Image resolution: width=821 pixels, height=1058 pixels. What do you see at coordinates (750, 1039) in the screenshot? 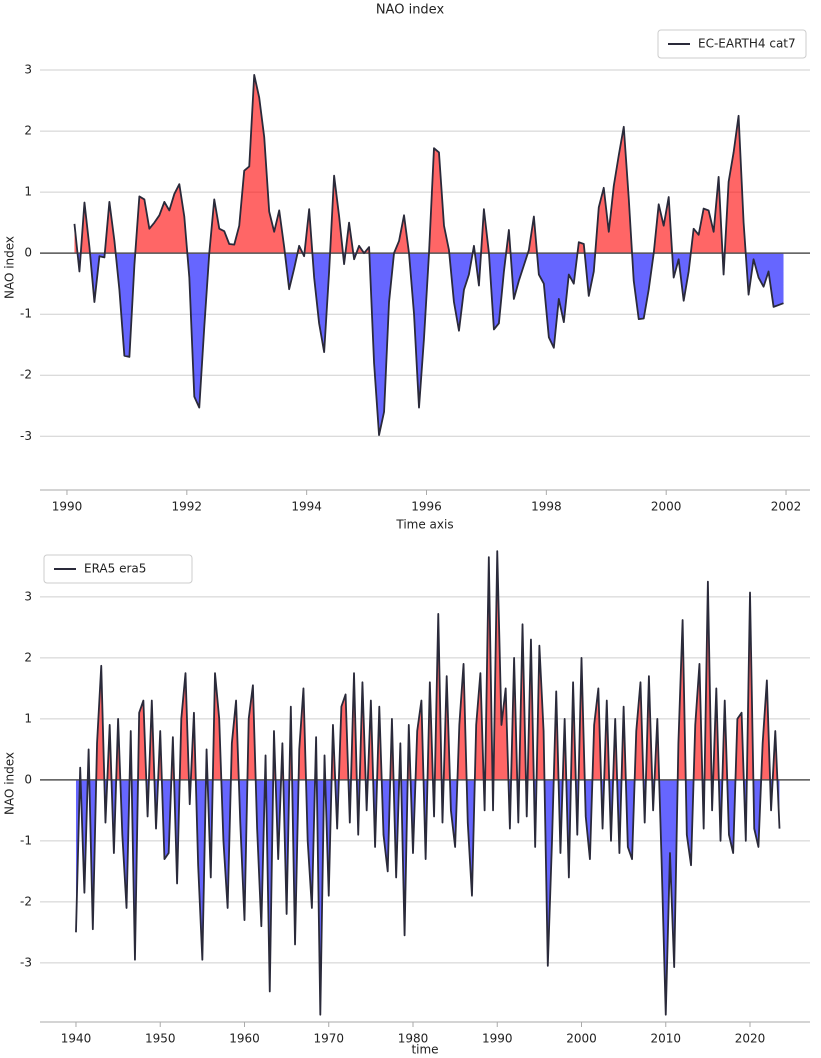
I see `x-tick-label: 2020` at bounding box center [750, 1039].